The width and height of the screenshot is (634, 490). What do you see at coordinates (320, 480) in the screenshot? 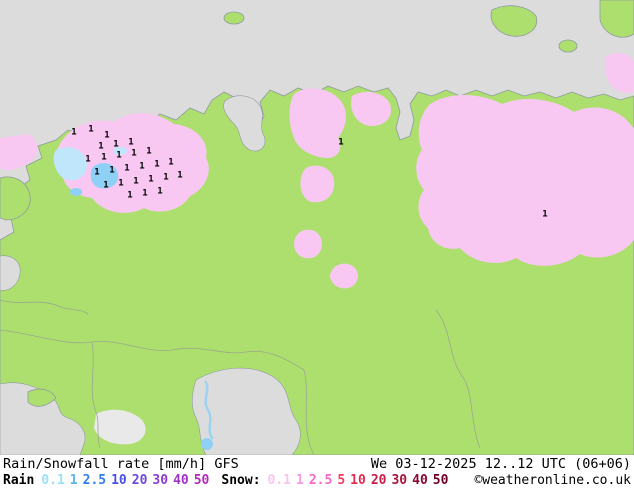
I see `snow-legend-value: 2.5` at bounding box center [320, 480].